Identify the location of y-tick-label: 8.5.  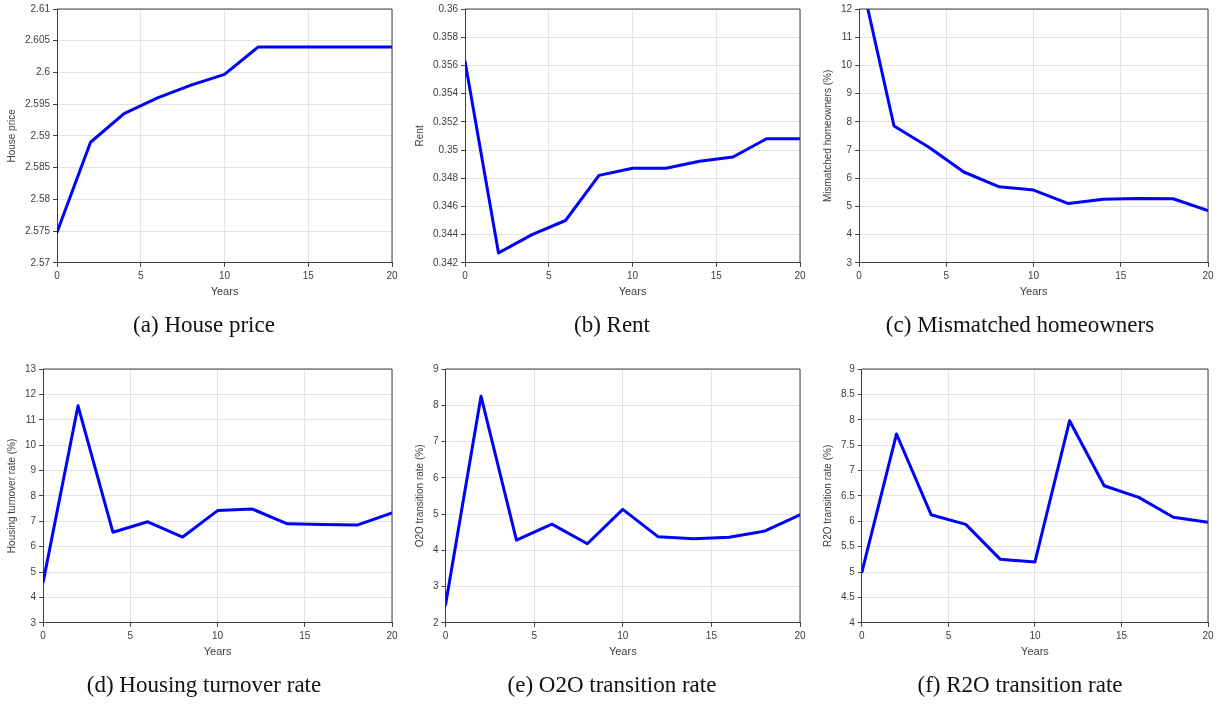
(848, 394).